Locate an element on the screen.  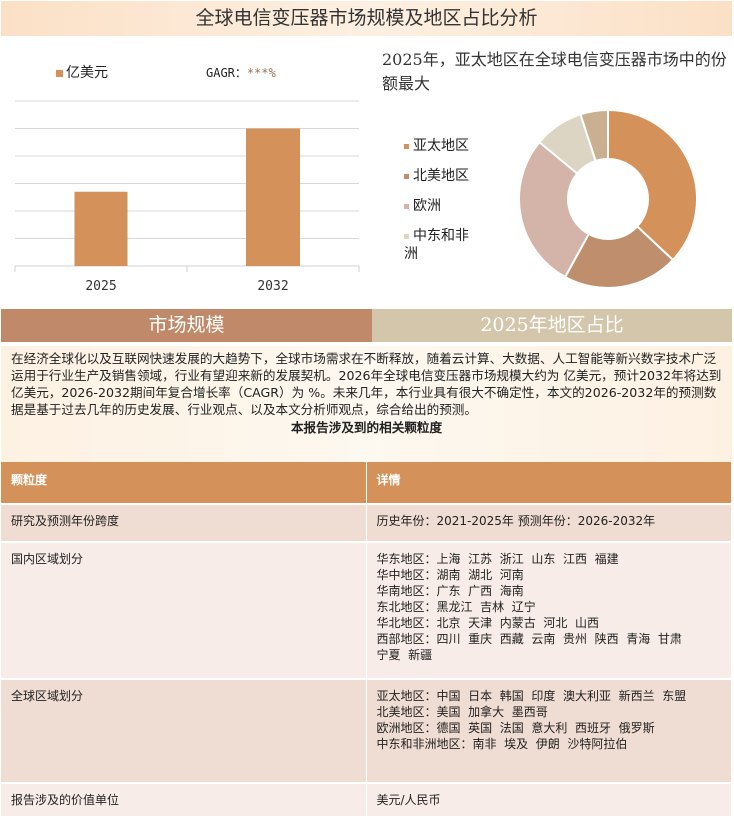
legend-label: 北美地区 is located at coordinates (441, 176).